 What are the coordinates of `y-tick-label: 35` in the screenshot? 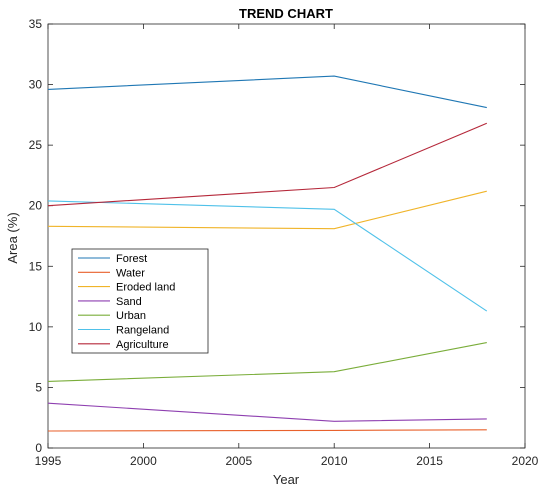 It's located at (36, 24).